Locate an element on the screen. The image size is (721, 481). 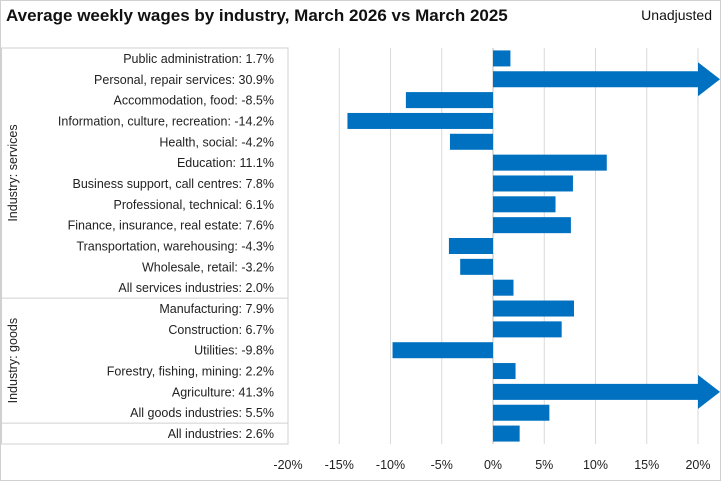
category-label: Personal, repair services: 30.9% is located at coordinates (184, 80).